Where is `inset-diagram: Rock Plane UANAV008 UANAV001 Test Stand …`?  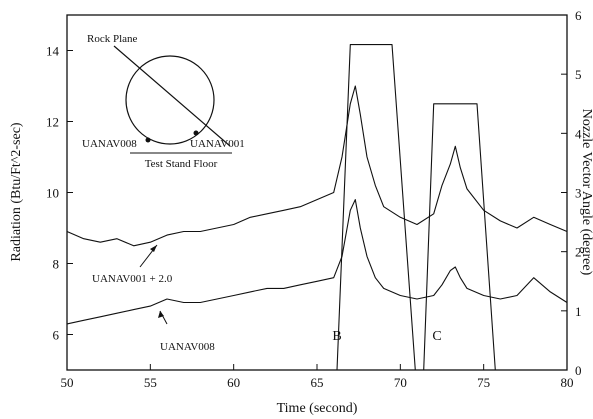 inset-diagram: Rock Plane UANAV008 UANAV001 Test Stand … is located at coordinates (163, 101).